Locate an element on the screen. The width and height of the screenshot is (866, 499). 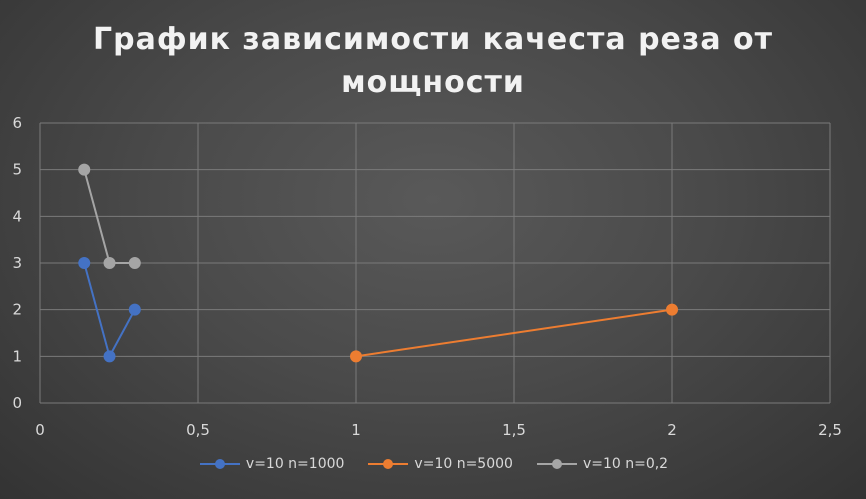
y-tick-label: 1 is located at coordinates (17, 356).